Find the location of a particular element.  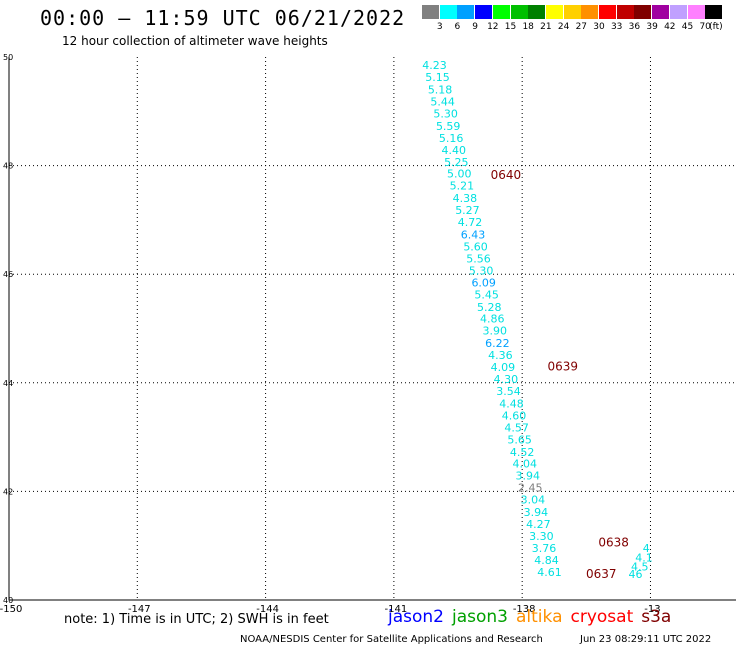

colorbar-label: 21 is located at coordinates (546, 27).